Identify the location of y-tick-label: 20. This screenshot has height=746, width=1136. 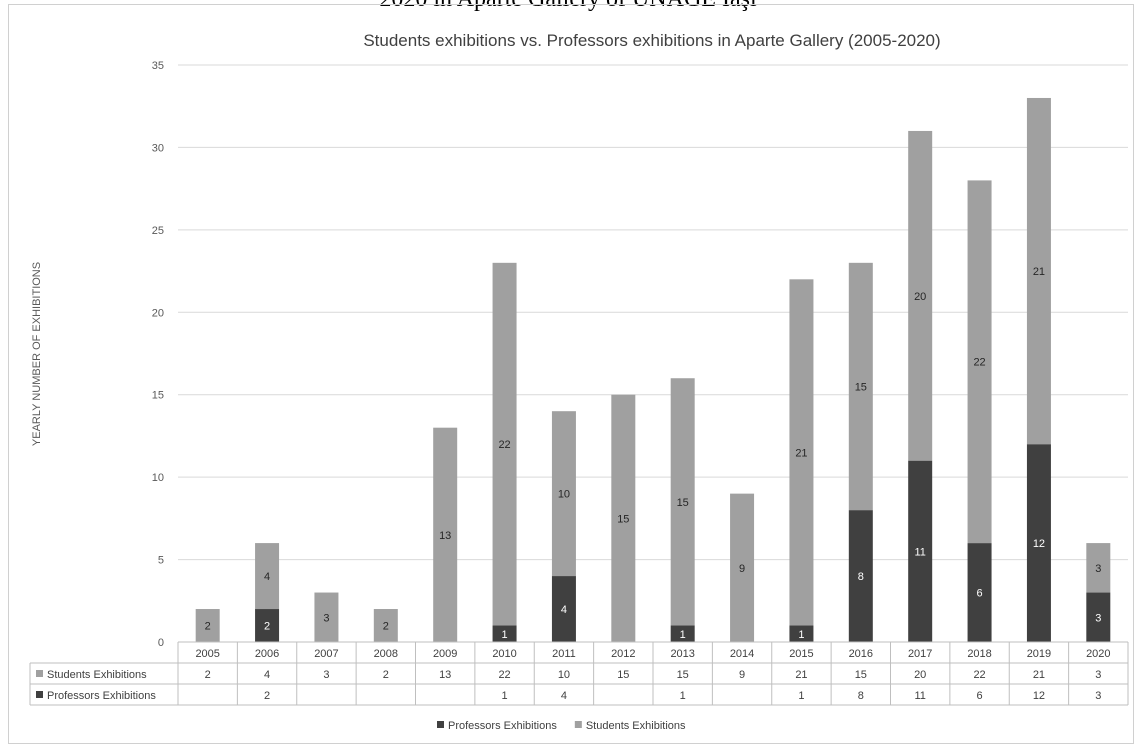
(158, 313).